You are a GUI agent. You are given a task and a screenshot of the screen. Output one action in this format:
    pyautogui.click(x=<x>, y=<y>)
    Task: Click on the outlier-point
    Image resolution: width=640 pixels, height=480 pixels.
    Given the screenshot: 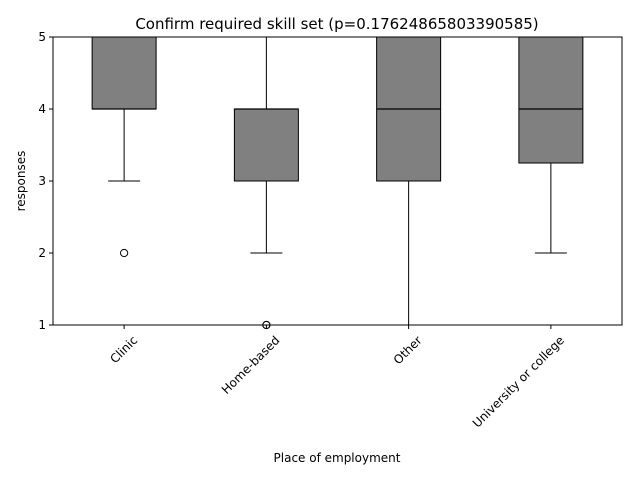 What is the action you would take?
    pyautogui.click(x=124, y=253)
    